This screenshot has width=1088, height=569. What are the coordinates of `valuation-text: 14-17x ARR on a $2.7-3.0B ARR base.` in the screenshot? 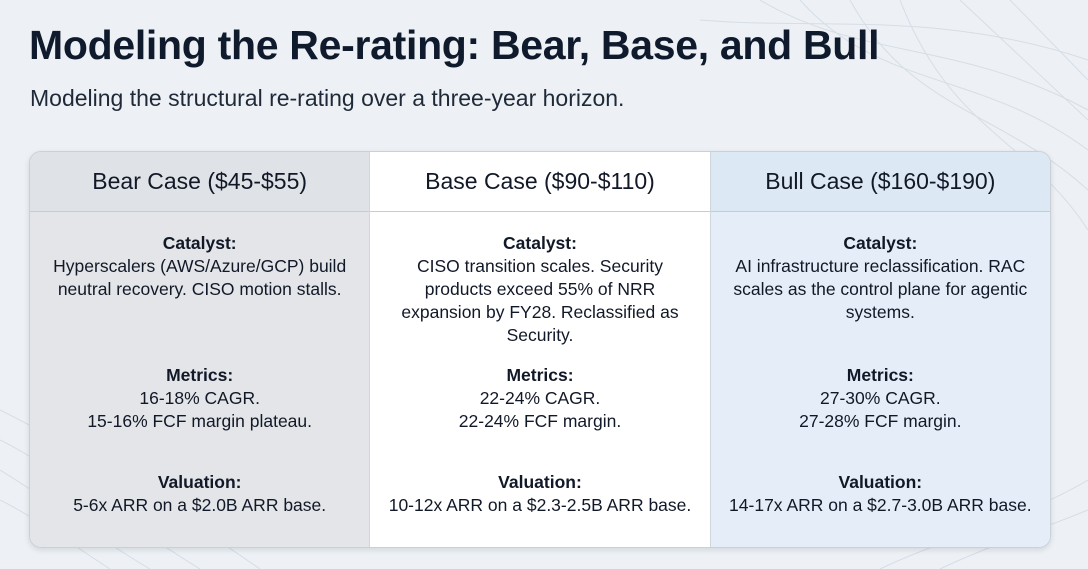 It's located at (880, 505).